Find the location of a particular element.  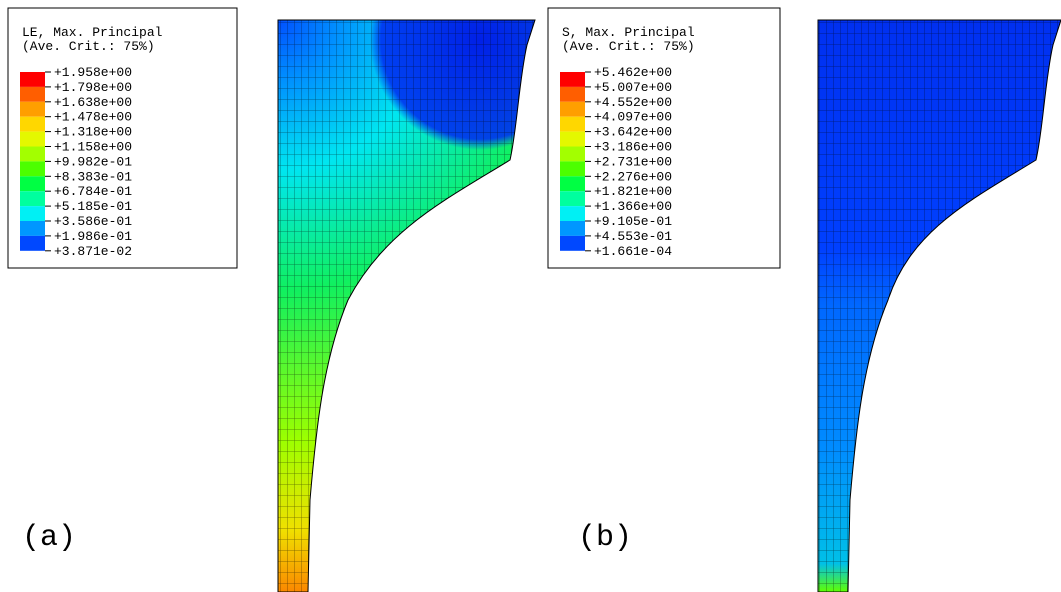

legend-label: +9.105e-01 is located at coordinates (633, 221).